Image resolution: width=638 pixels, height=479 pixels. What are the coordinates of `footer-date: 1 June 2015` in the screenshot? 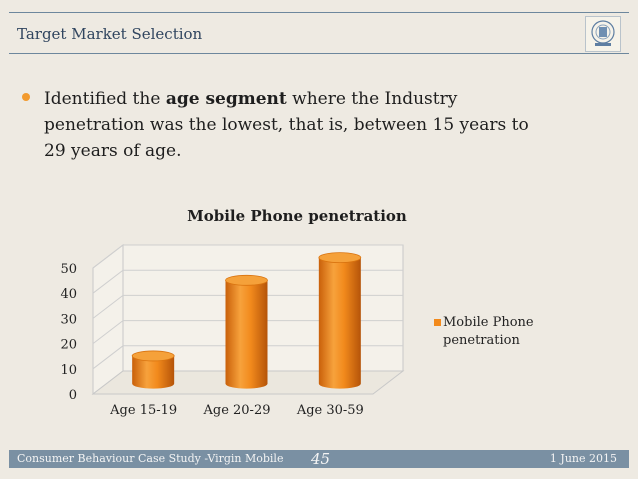 It's located at (583, 458).